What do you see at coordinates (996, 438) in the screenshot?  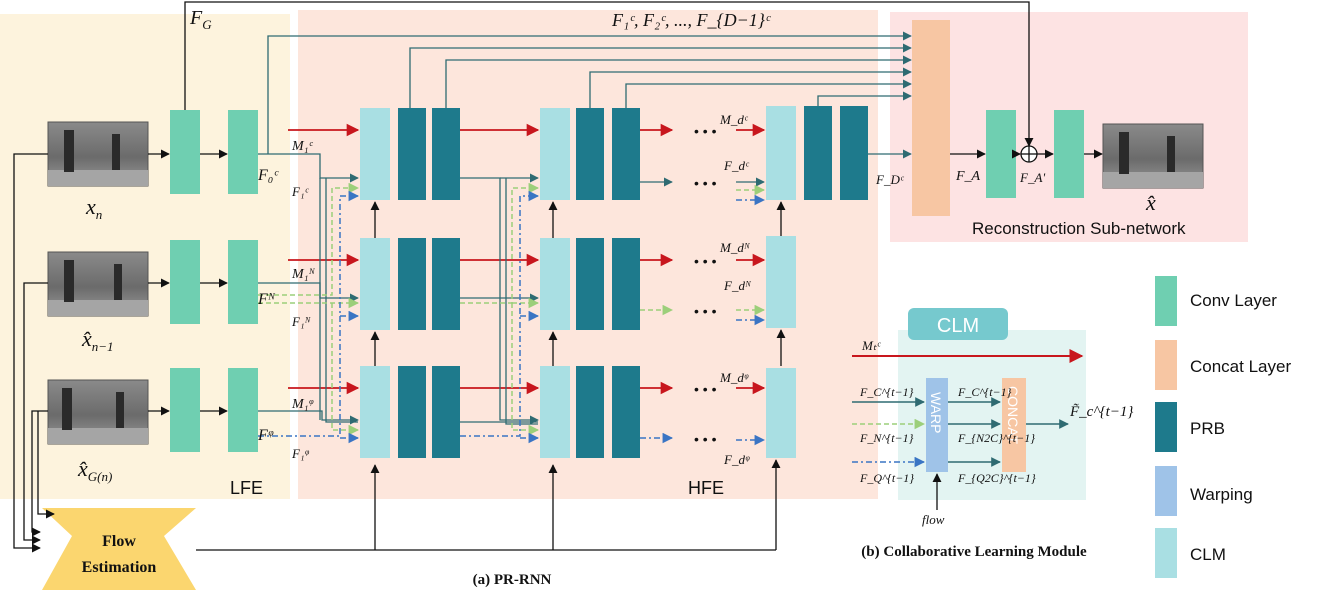 I see `clm-fn-out: F_{N2C}^{t−1}` at bounding box center [996, 438].